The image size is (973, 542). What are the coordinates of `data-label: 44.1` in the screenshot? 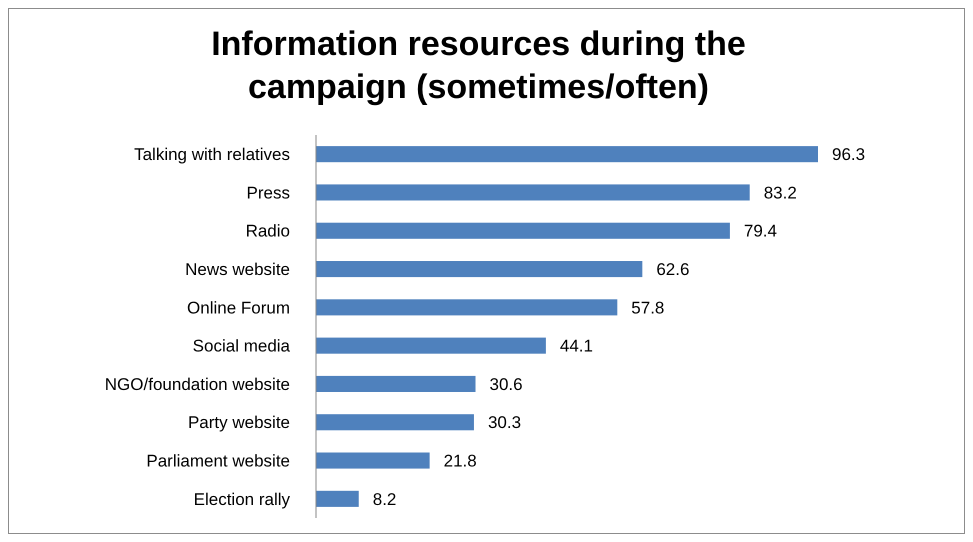 It's located at (576, 346).